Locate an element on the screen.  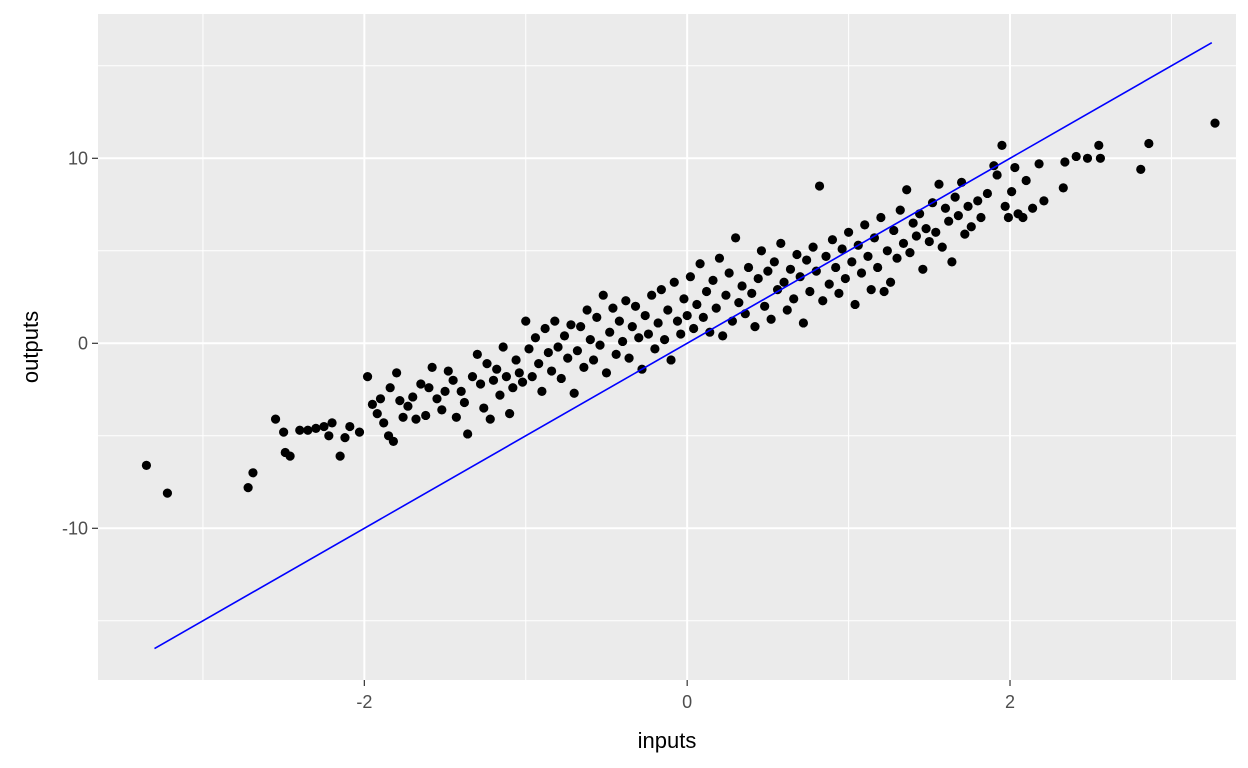
x-tick-label: -2 is located at coordinates (364, 702).